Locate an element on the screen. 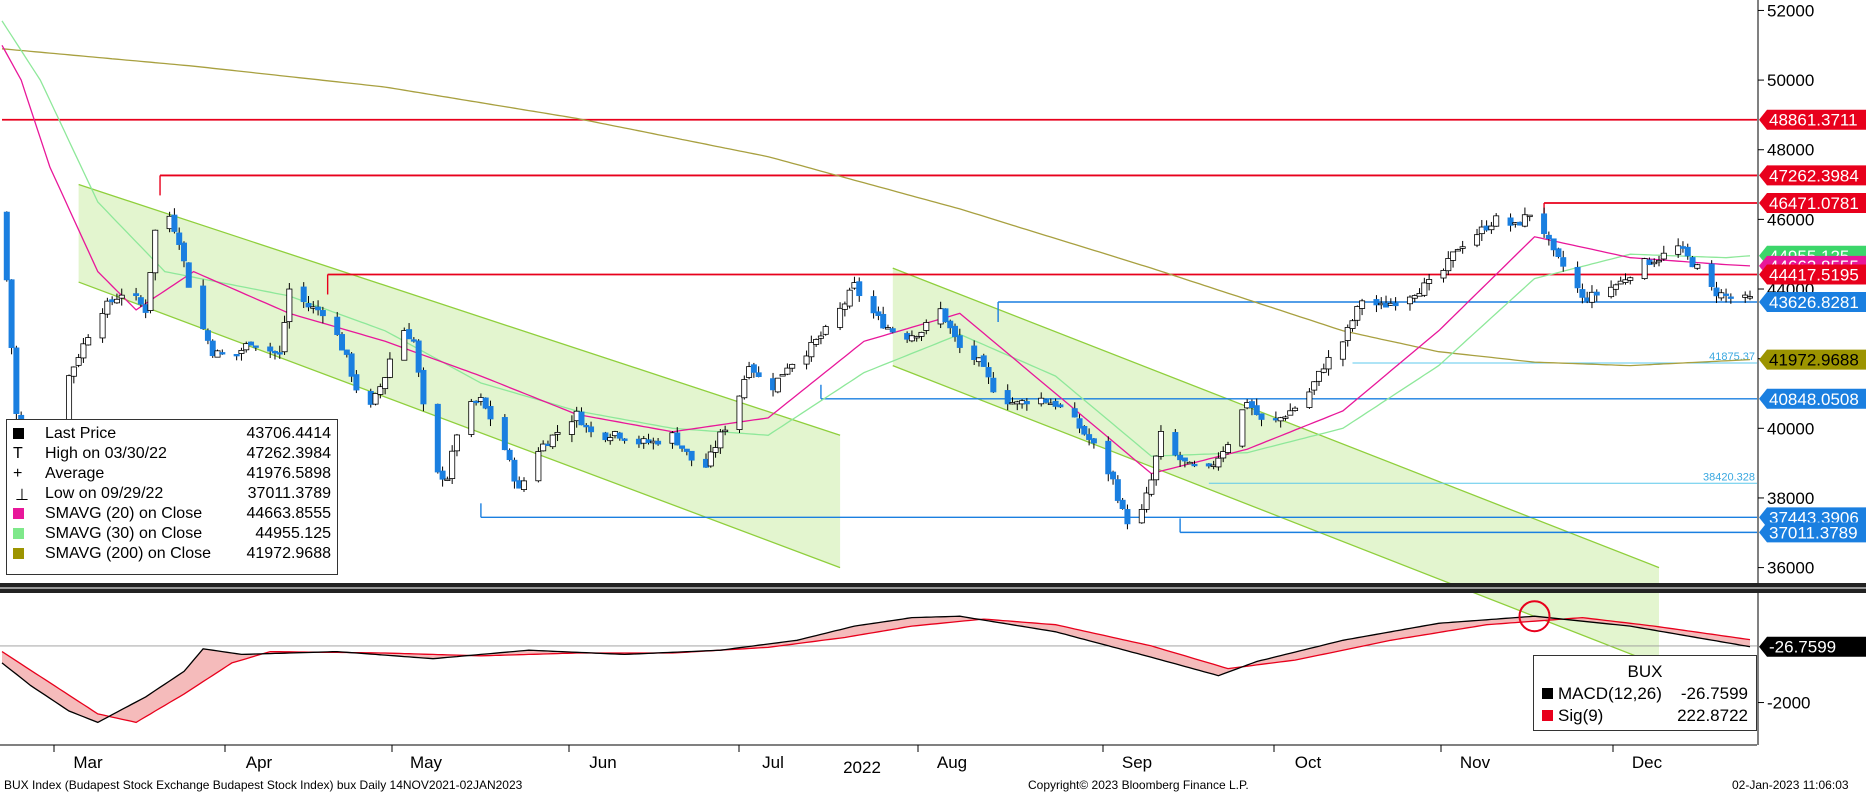  month-label-dec: Dec is located at coordinates (1647, 762).